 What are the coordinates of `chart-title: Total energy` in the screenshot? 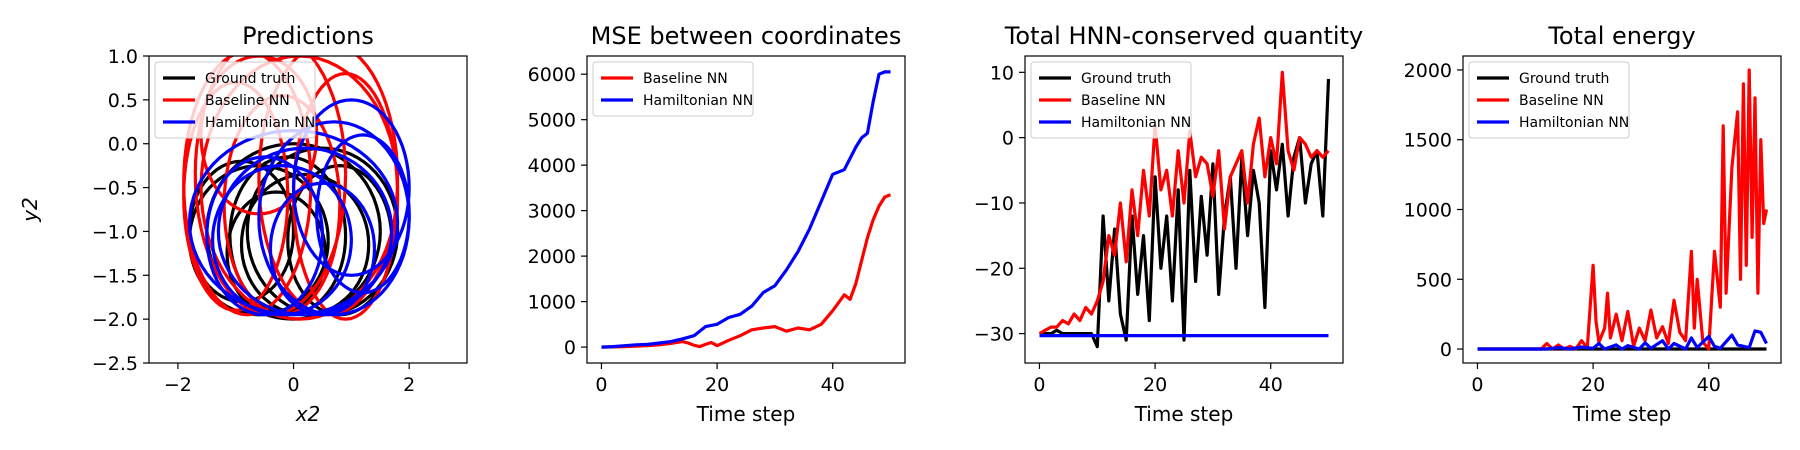 It's located at (1621, 36).